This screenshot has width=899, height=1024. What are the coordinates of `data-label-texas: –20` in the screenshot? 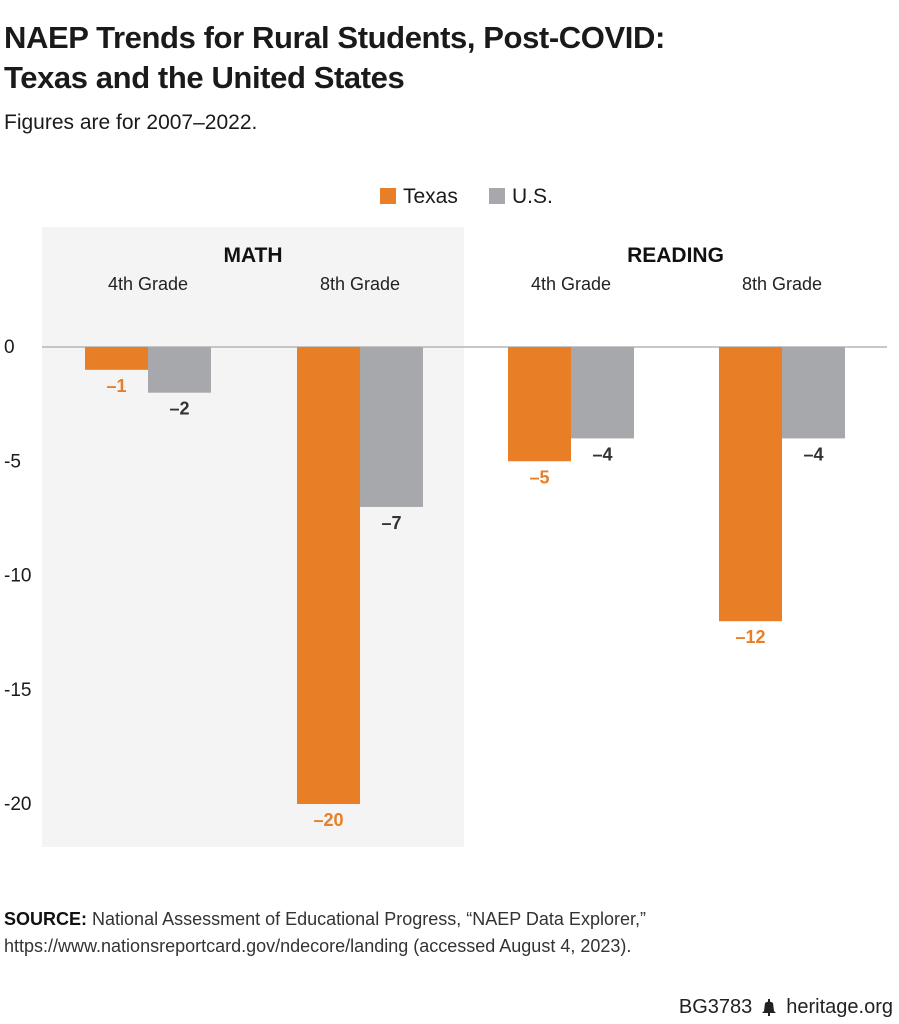 It's located at (328, 820).